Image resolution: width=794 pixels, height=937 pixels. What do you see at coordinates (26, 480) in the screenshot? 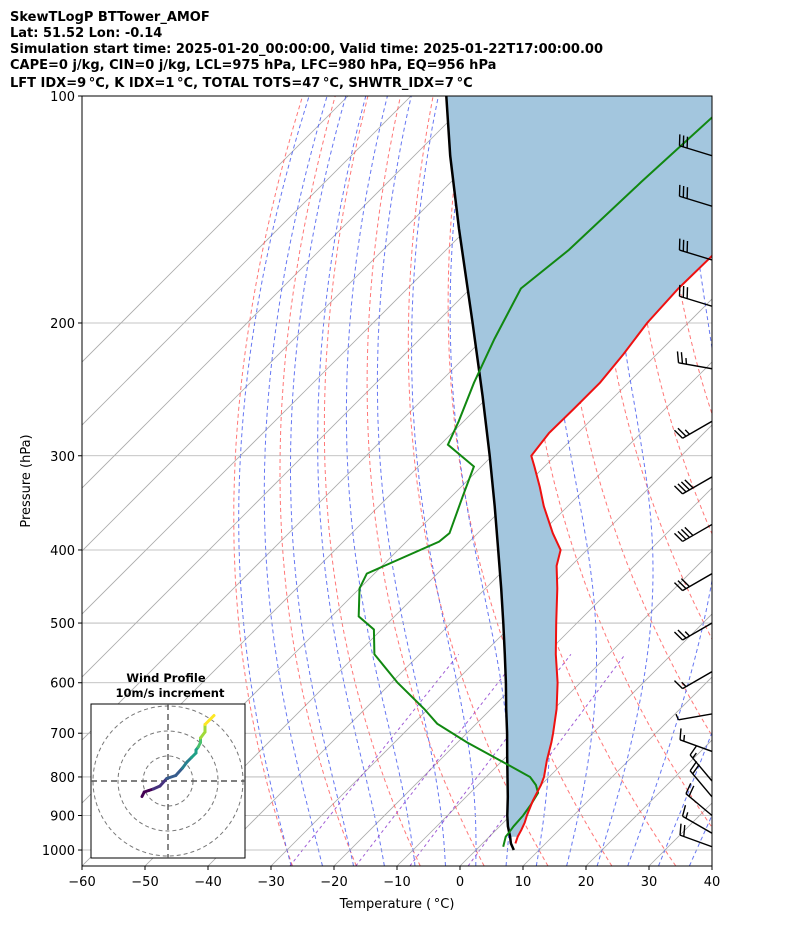
I see `y-axis-label: Pressure (hPa)` at bounding box center [26, 480].